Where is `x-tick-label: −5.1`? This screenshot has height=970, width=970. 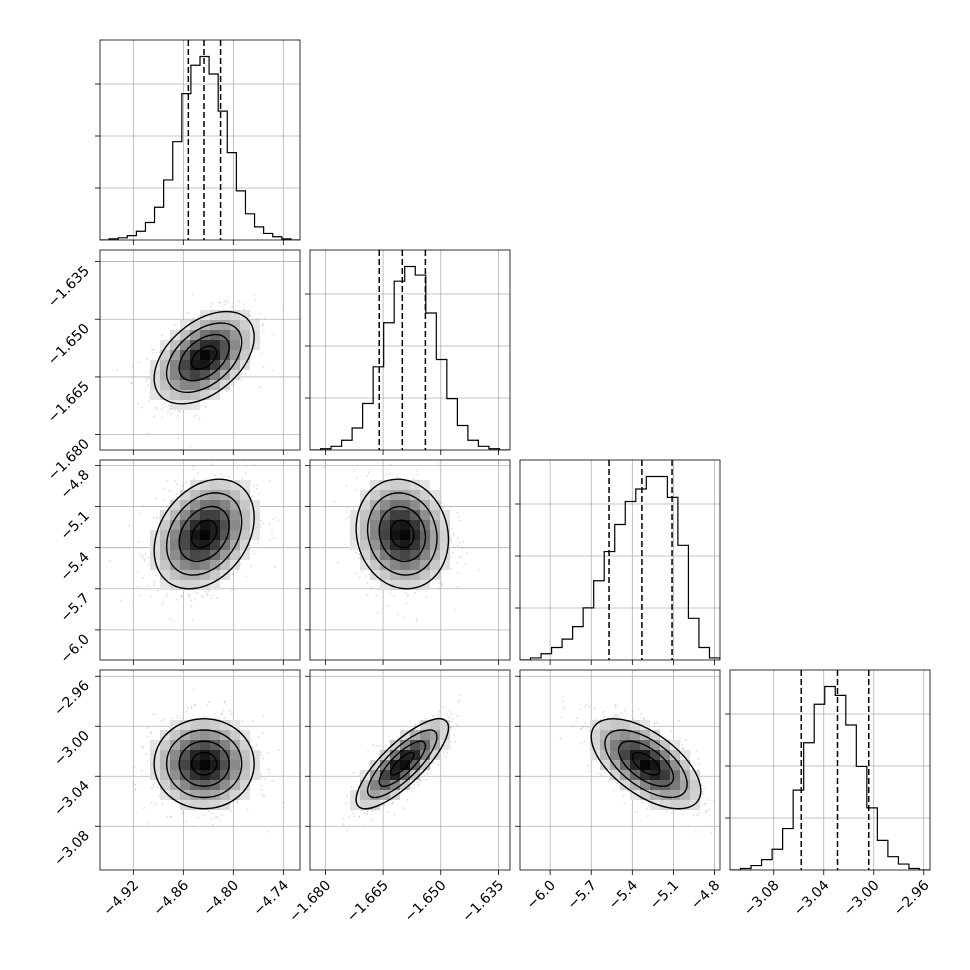 x-tick-label: −5.1 is located at coordinates (664, 895).